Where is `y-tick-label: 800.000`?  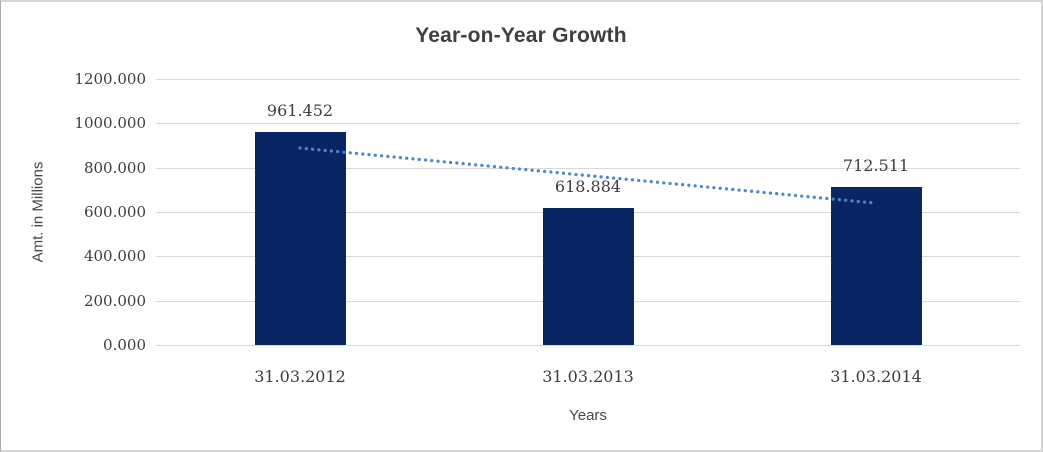 y-tick-label: 800.000 is located at coordinates (114, 167).